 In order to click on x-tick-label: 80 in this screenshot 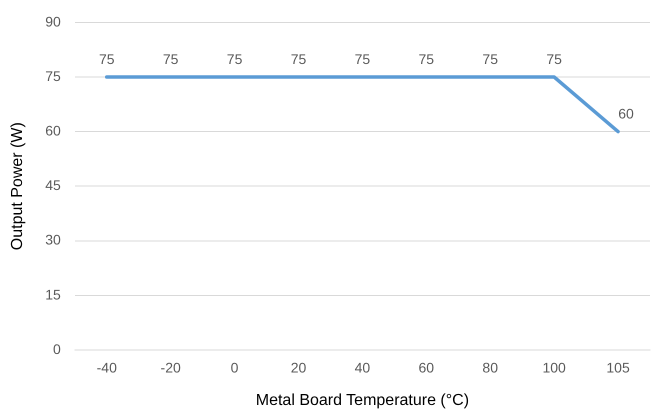, I will do `click(490, 367)`.